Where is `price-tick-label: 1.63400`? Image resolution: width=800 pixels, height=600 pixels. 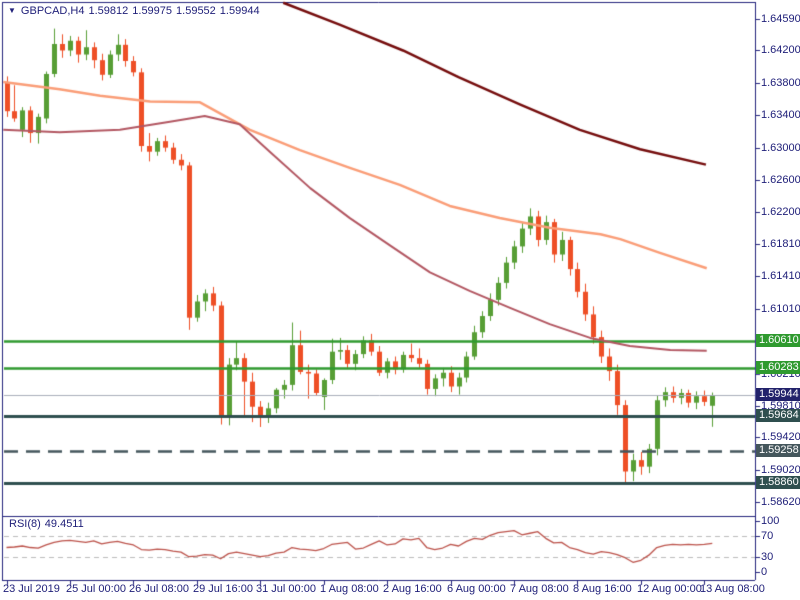
price-tick-label: 1.63400 is located at coordinates (780, 115).